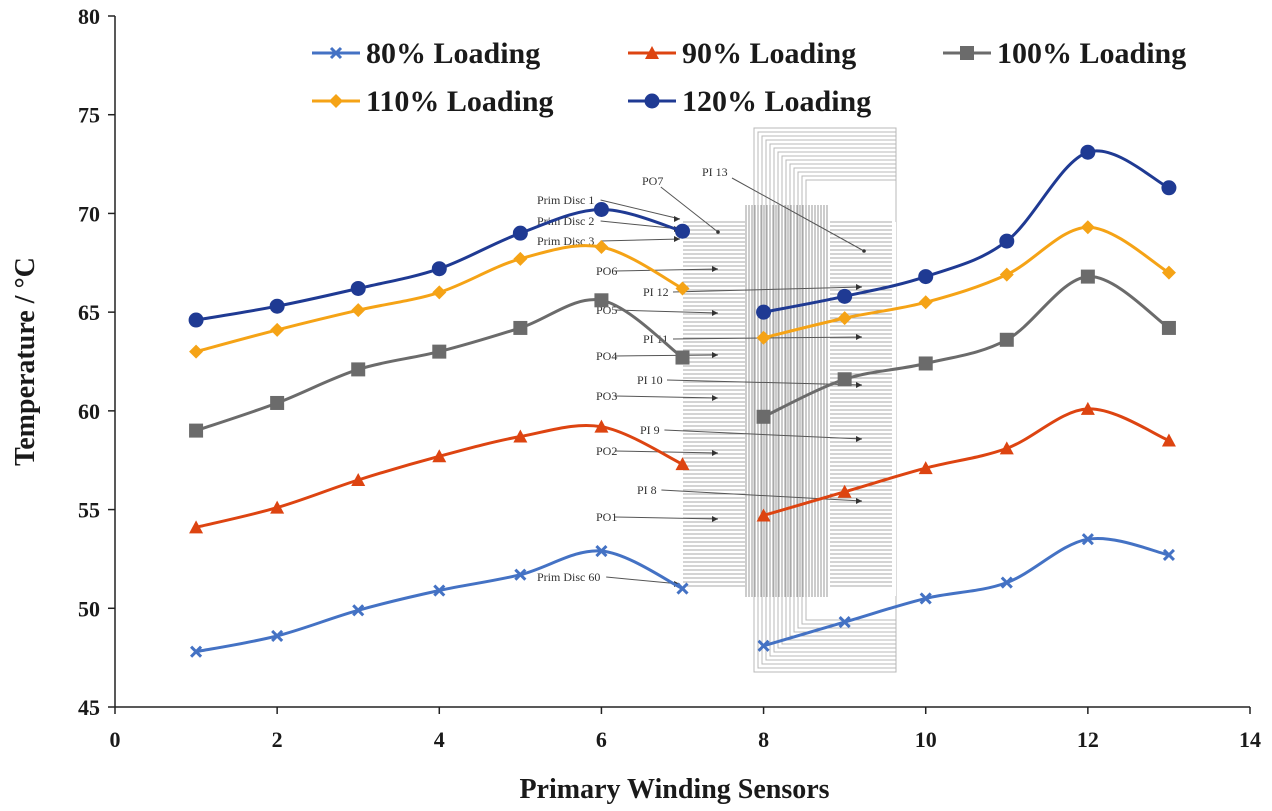 The width and height of the screenshot is (1272, 811). I want to click on diagram-label-left: Prim Disc 1, so click(565, 200).